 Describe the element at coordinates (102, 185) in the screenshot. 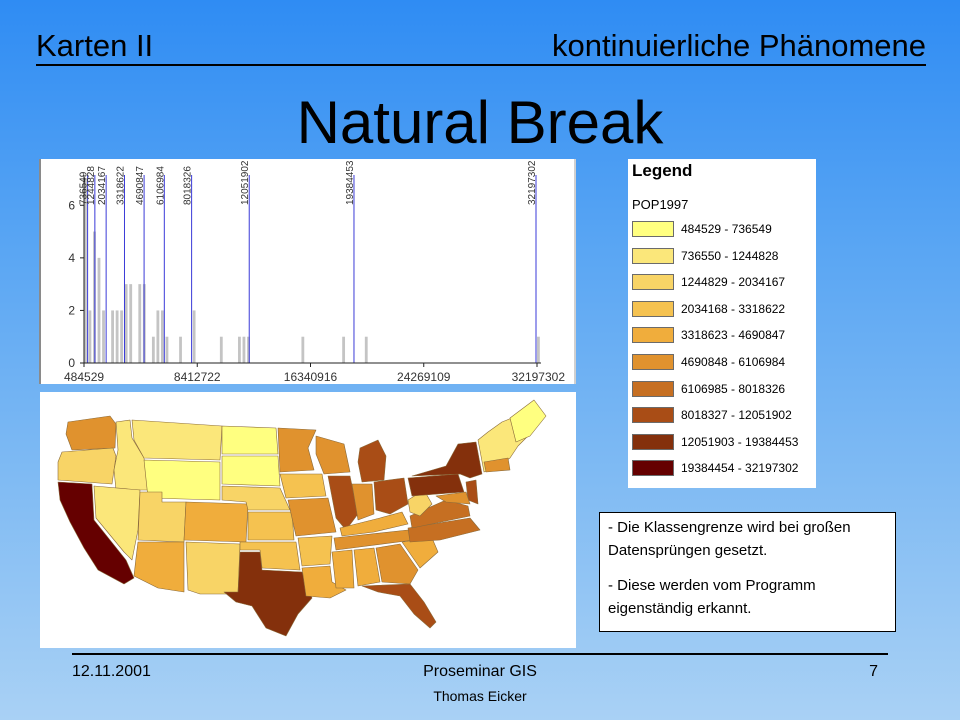

I see `break-label: 2034167` at that location.